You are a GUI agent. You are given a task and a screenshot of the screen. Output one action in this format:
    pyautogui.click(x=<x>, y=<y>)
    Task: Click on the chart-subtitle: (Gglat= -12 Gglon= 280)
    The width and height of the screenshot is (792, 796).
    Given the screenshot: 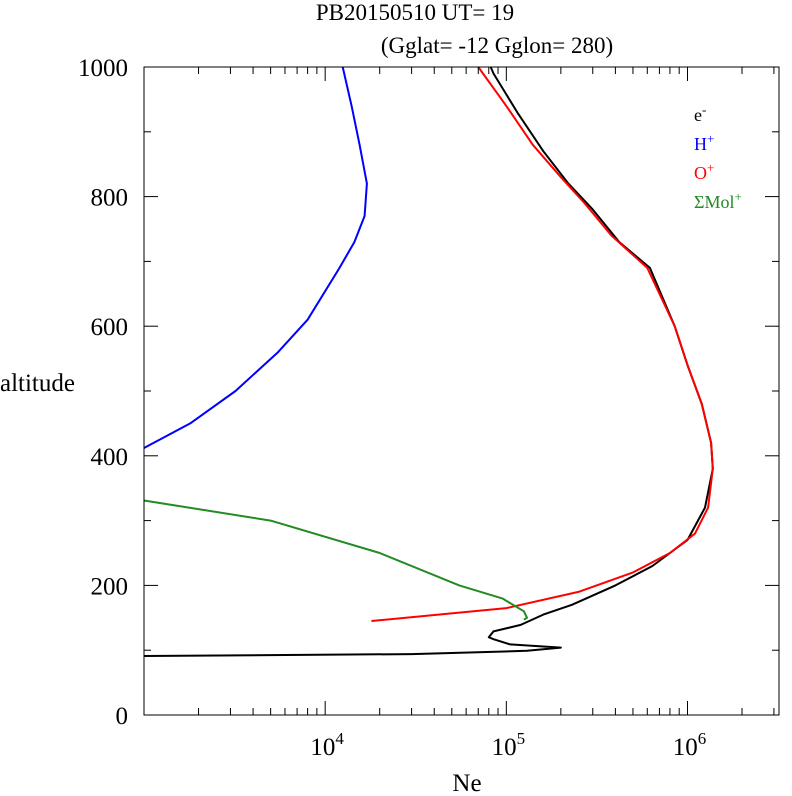 What is the action you would take?
    pyautogui.click(x=497, y=45)
    